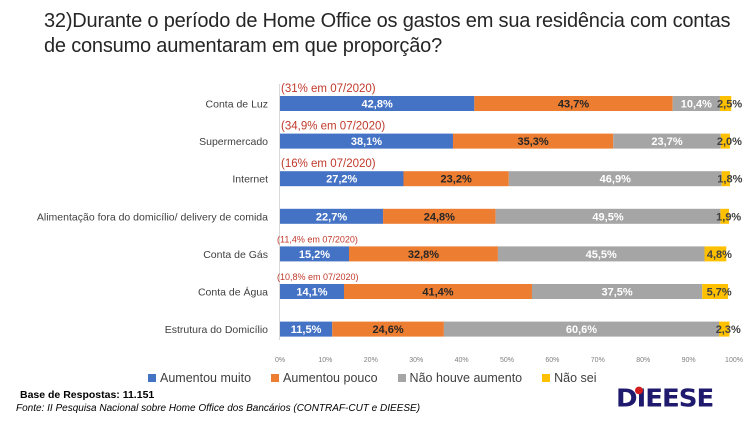 This screenshot has height=424, width=755. I want to click on category-label: Conta de Gás, so click(235, 255).